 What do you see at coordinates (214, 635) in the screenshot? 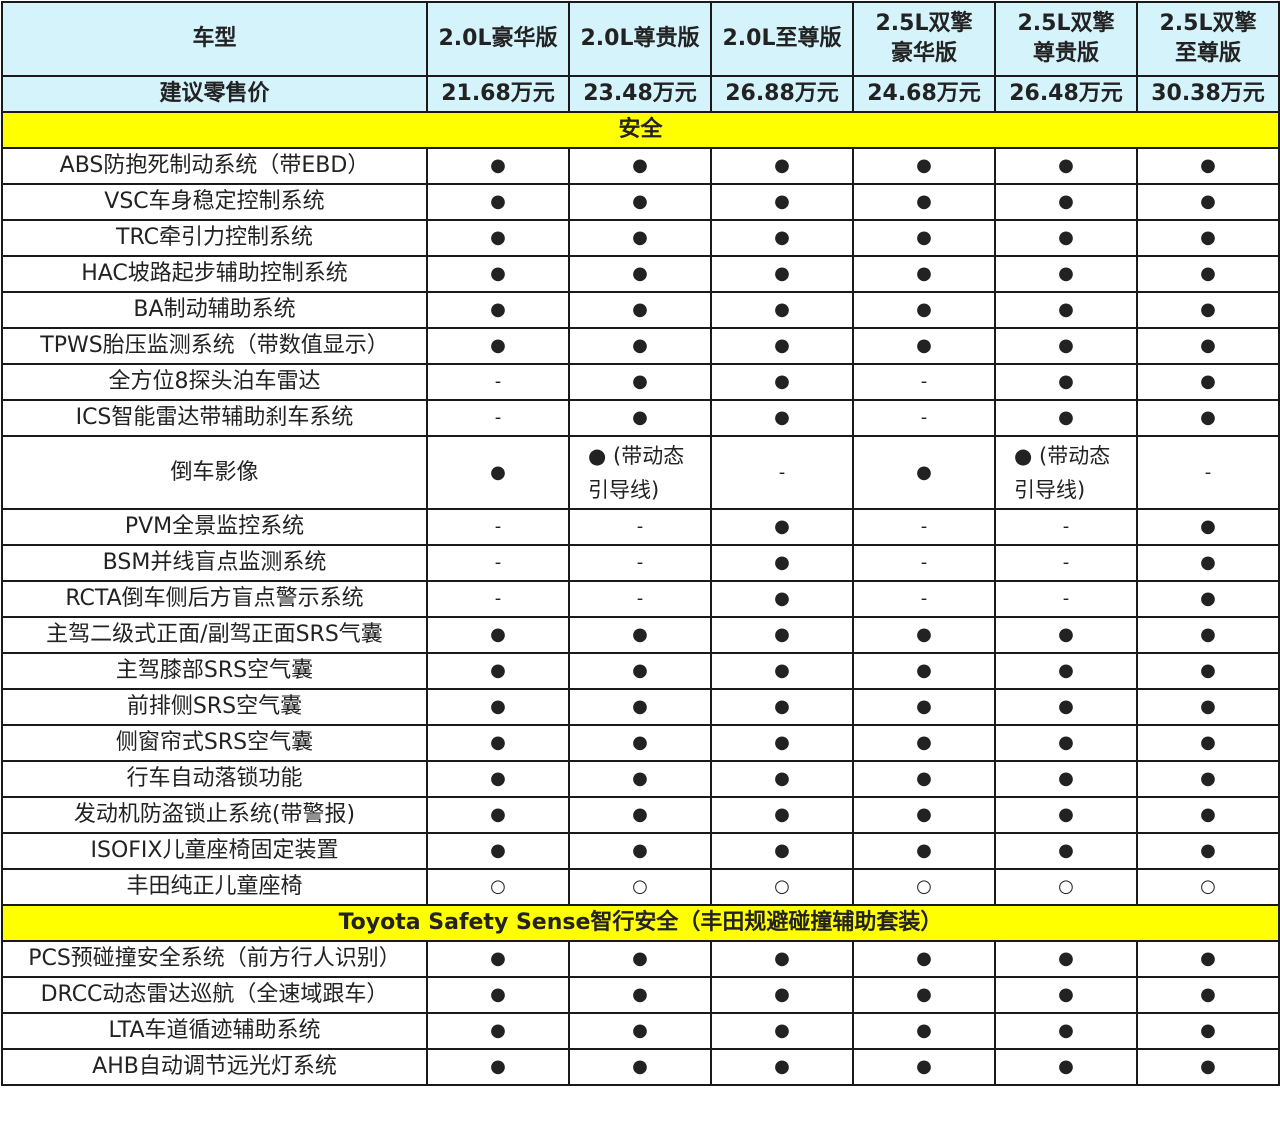
I see `feature-name: 主驾二级式正面/副驾正面SRS气囊` at bounding box center [214, 635].